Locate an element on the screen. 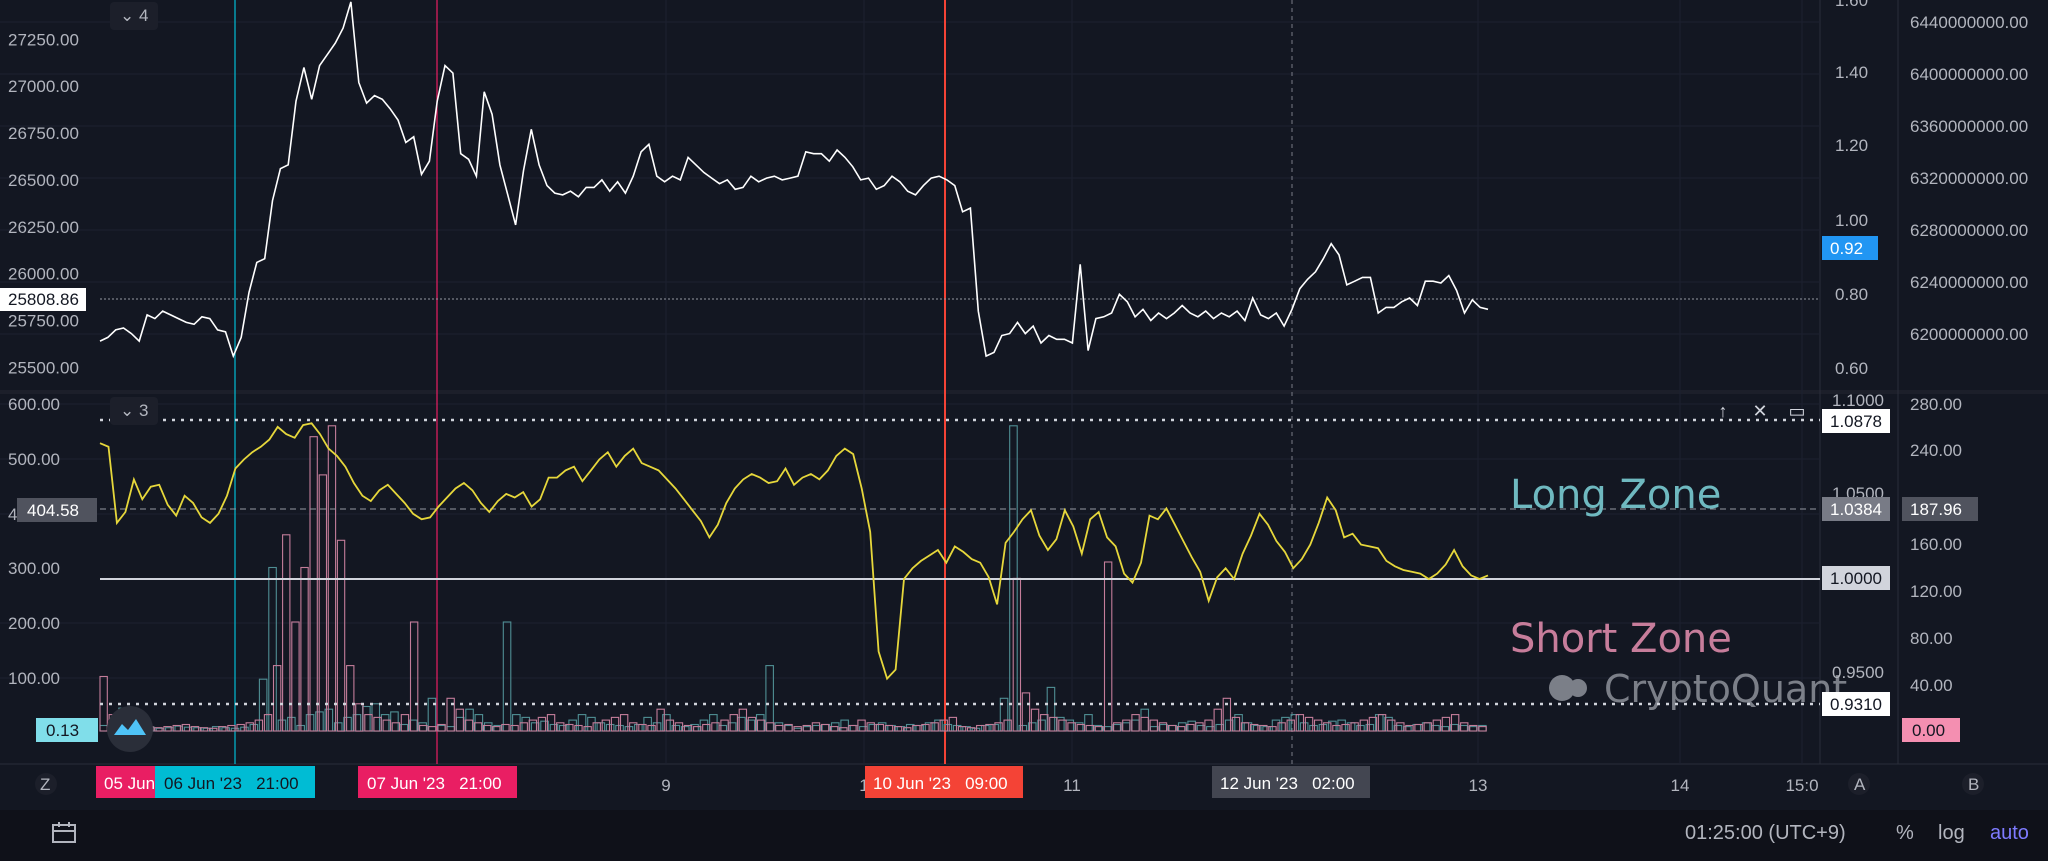 Image resolution: width=2048 pixels, height=861 pixels. long-zone-label: Long Zone is located at coordinates (1615, 495).